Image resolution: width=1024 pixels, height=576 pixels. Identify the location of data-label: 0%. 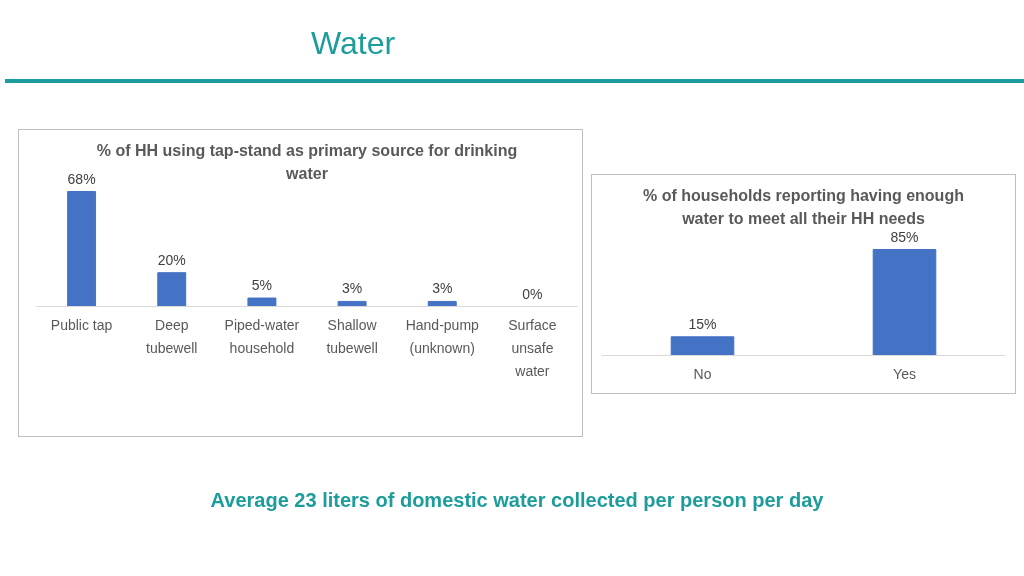
(532, 293).